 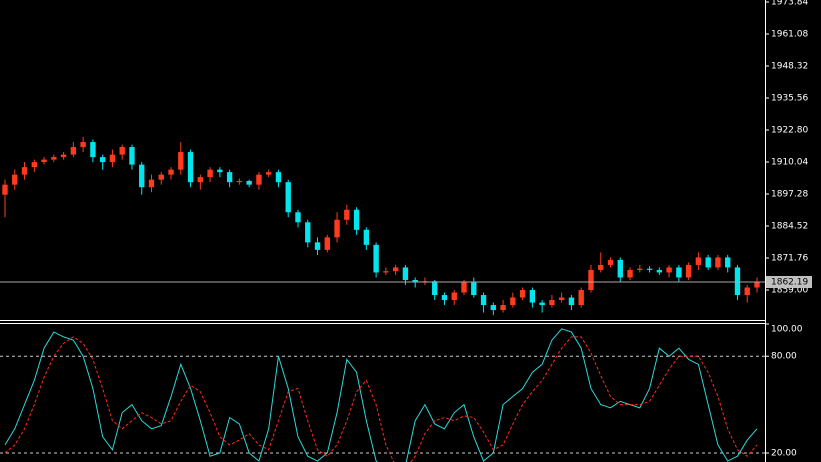 I want to click on y-tick-label: 1935.56, so click(x=789, y=99).